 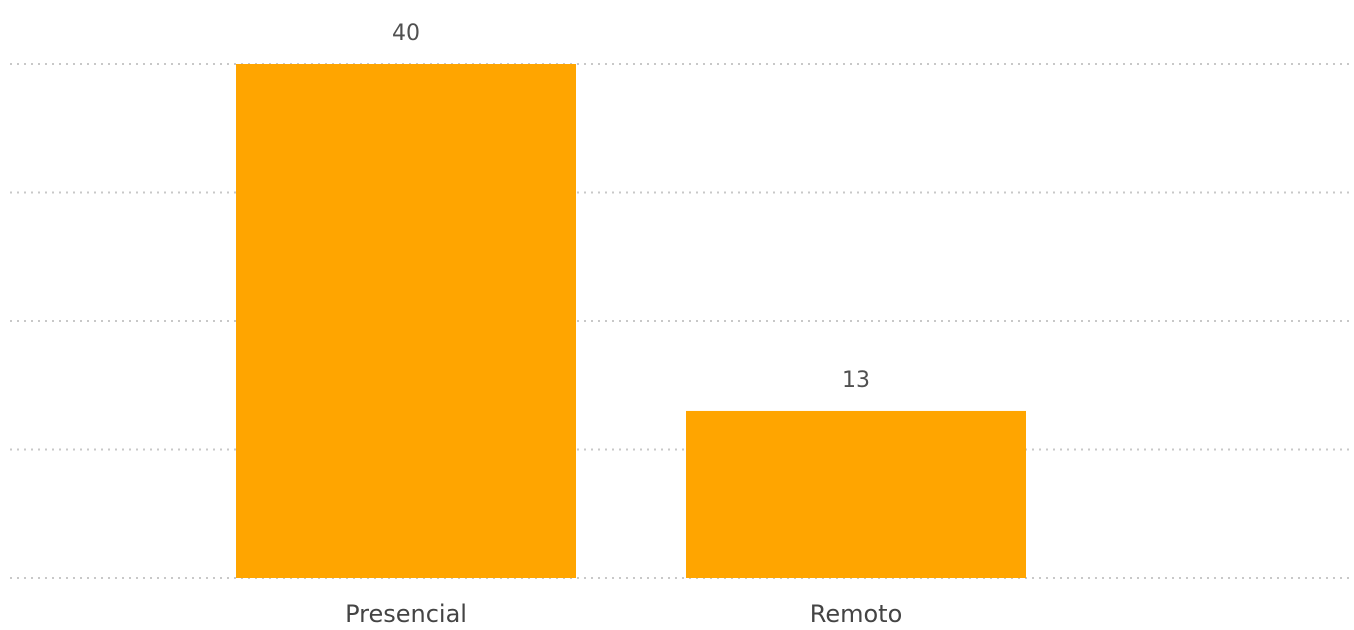 What do you see at coordinates (623, 614) in the screenshot?
I see `x-axis-tick-labels: Presencial Remoto` at bounding box center [623, 614].